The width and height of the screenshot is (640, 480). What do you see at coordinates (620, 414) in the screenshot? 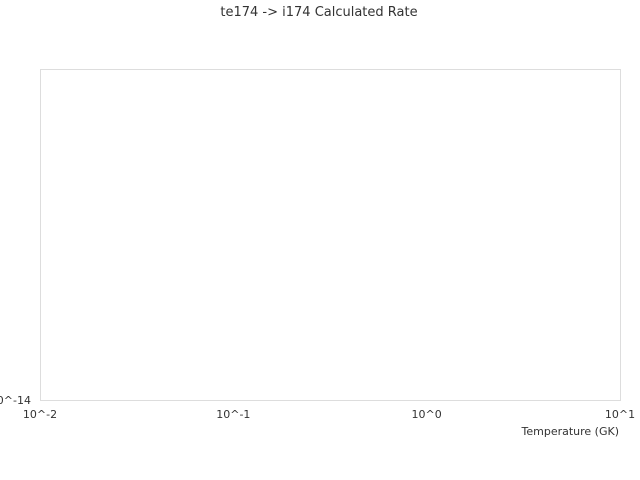
I see `x-tick-label: 10^1` at bounding box center [620, 414].